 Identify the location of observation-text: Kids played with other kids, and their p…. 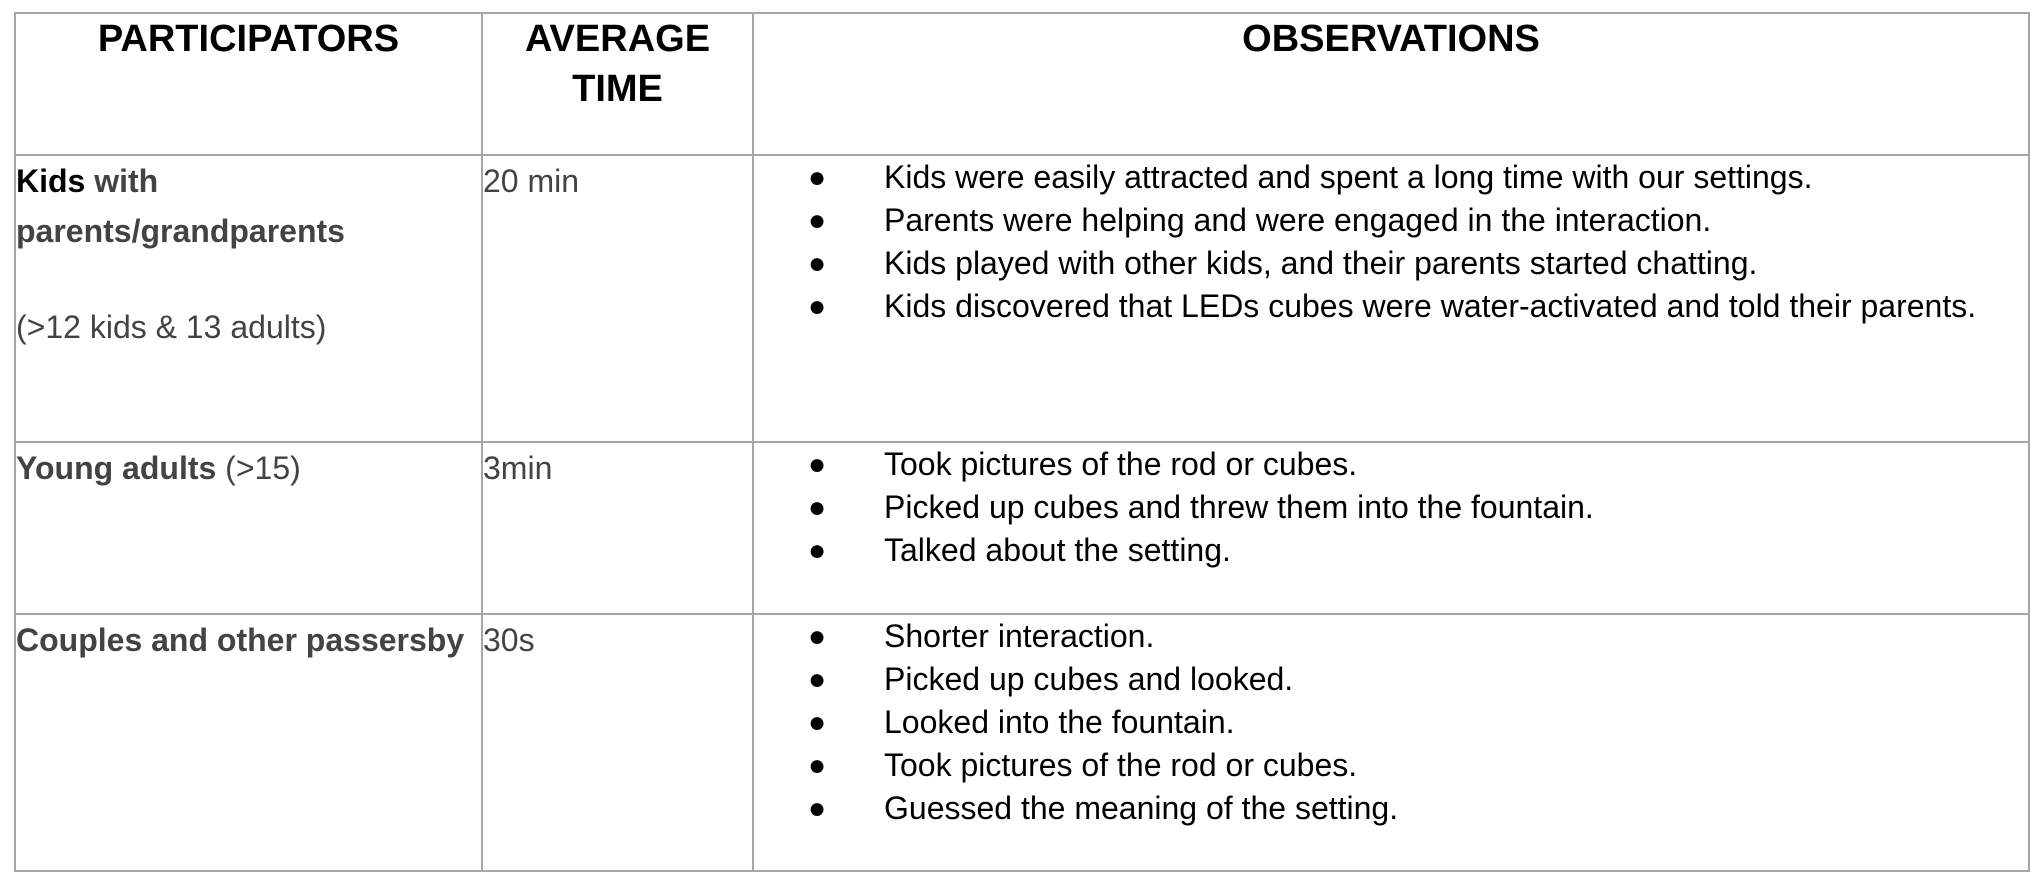
(1321, 263).